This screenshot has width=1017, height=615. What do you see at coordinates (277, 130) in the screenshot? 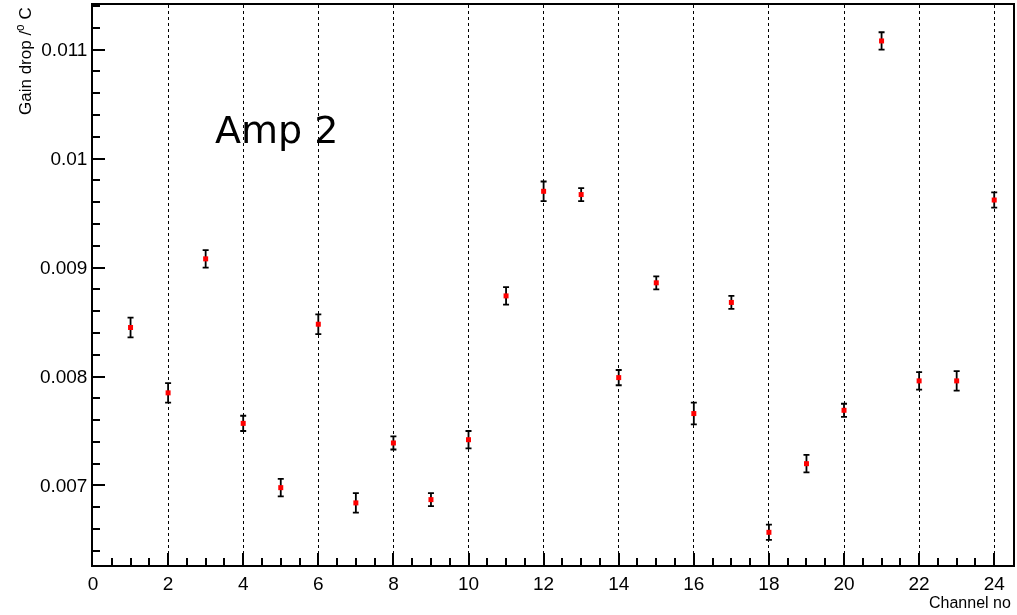
I see `annotation: Amp 2` at bounding box center [277, 130].